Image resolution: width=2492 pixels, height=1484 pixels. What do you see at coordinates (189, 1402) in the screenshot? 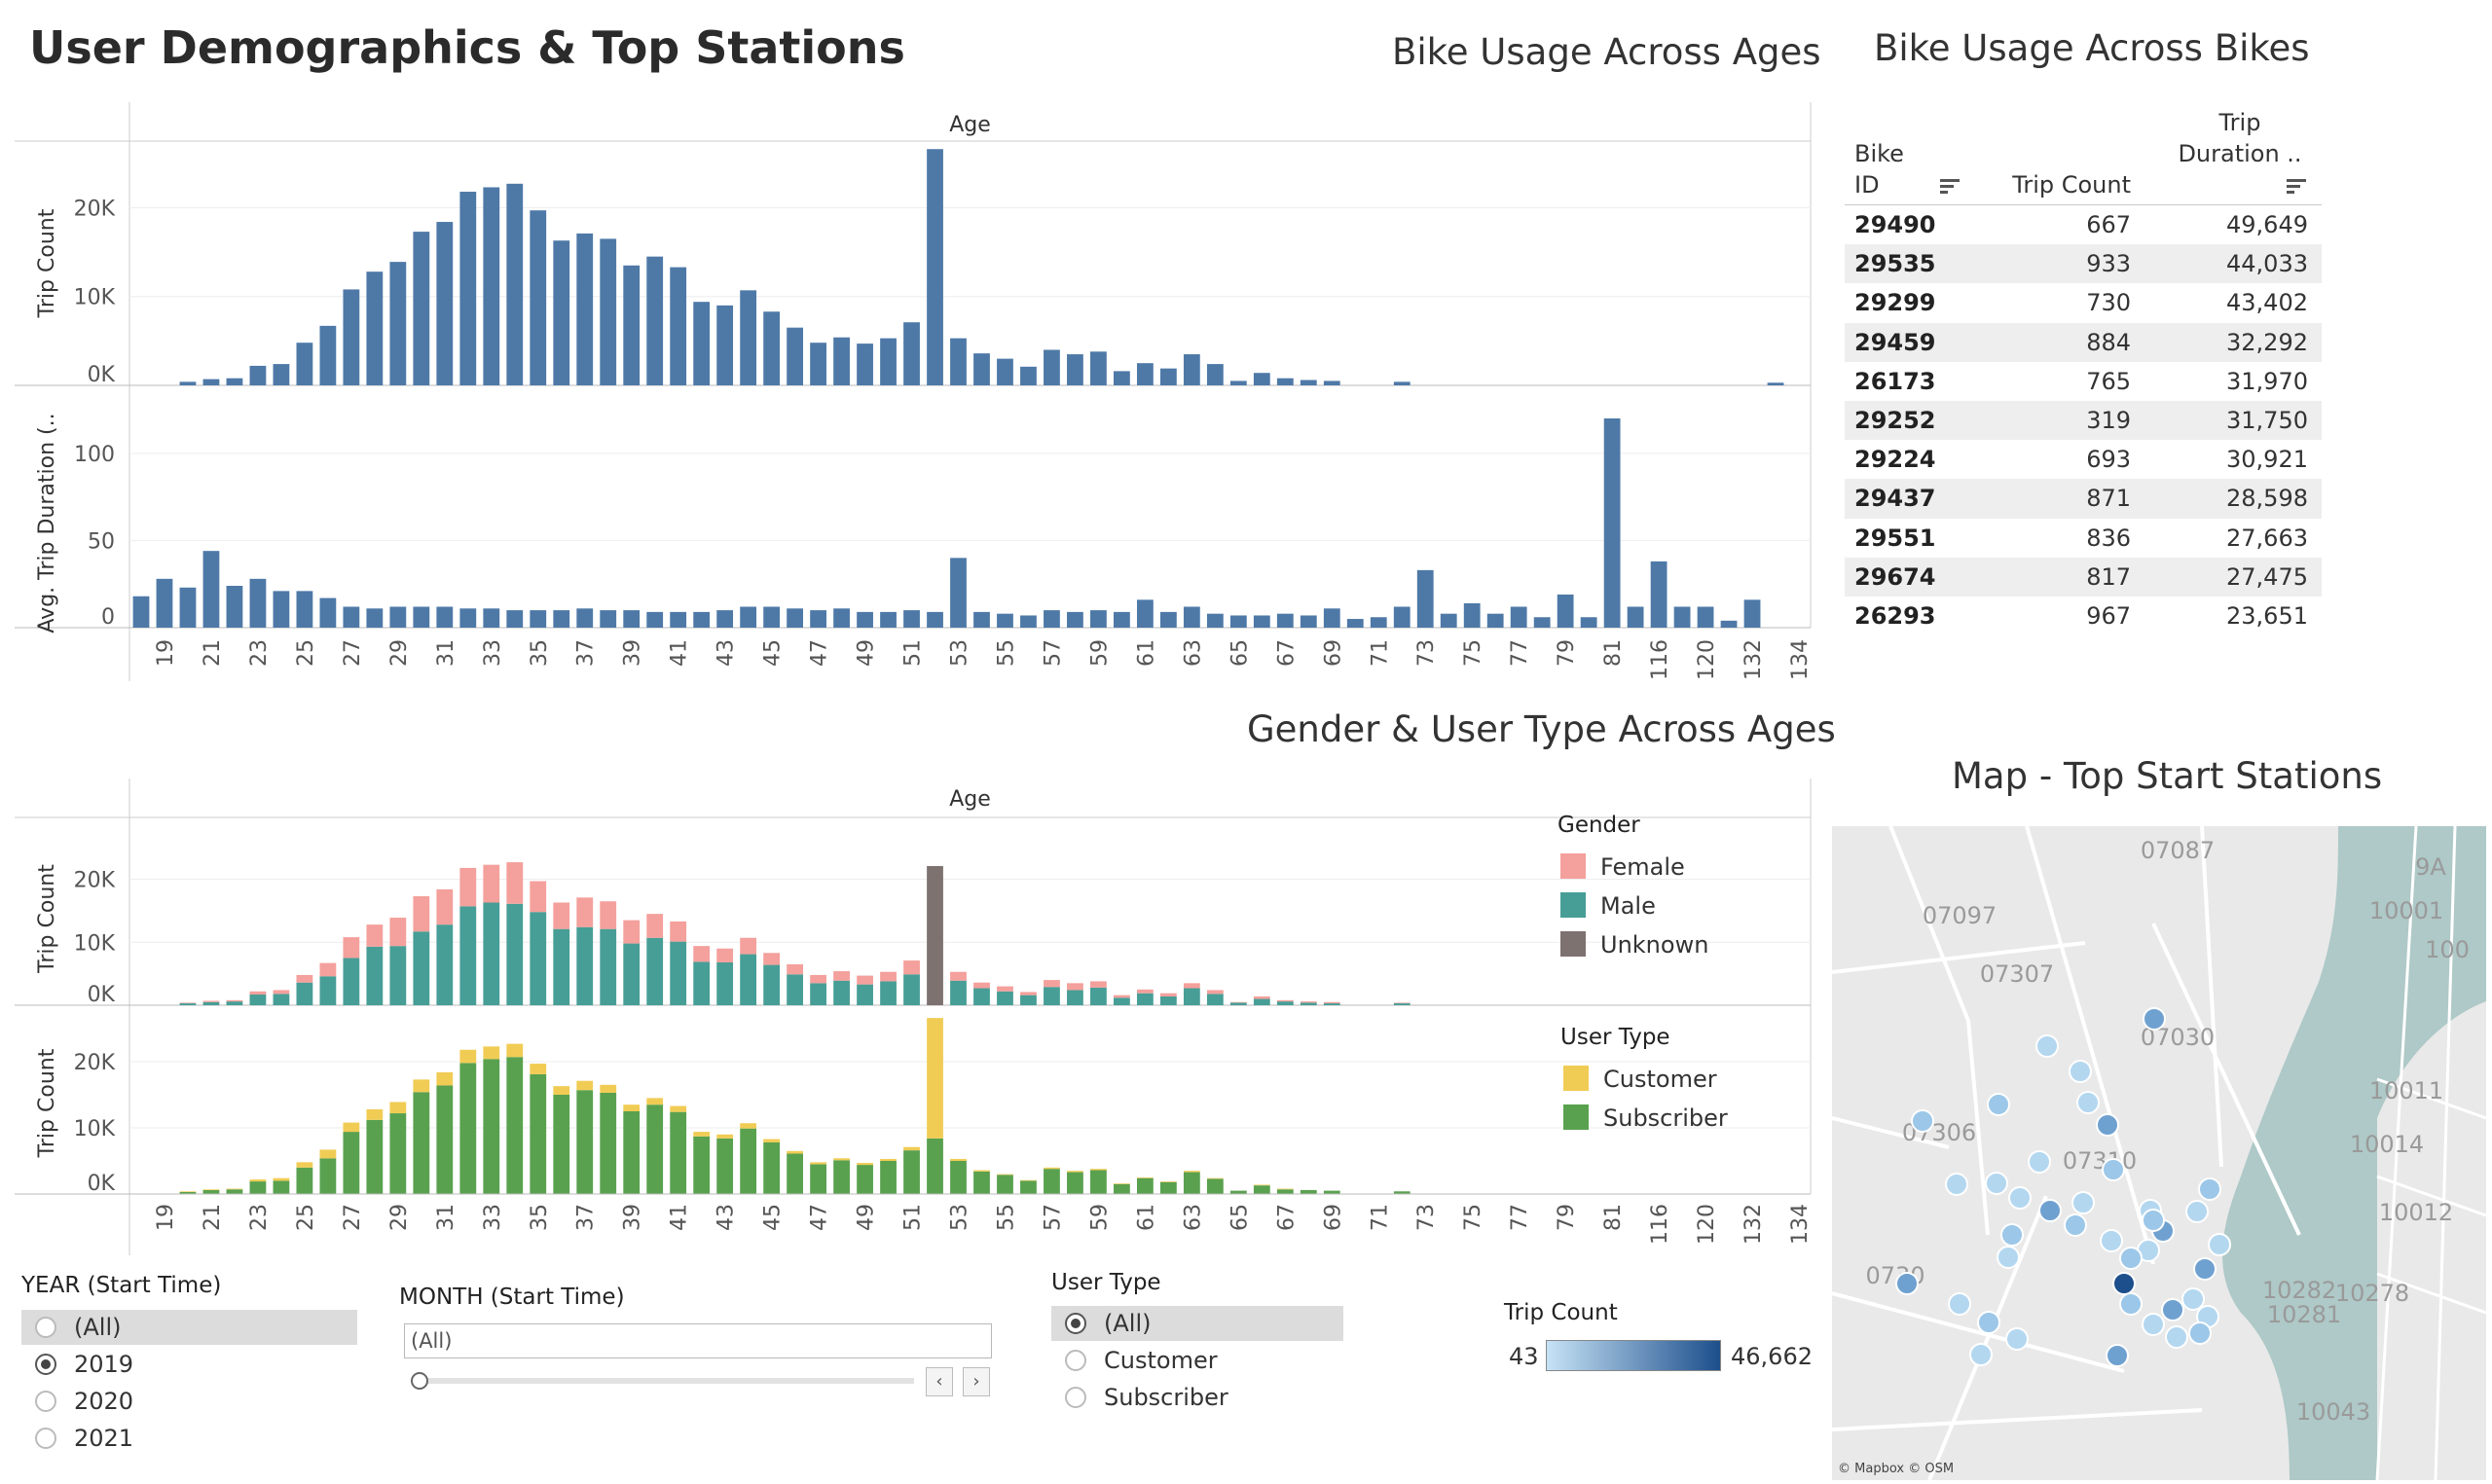
I see `year-option-2020: 2020` at bounding box center [189, 1402].